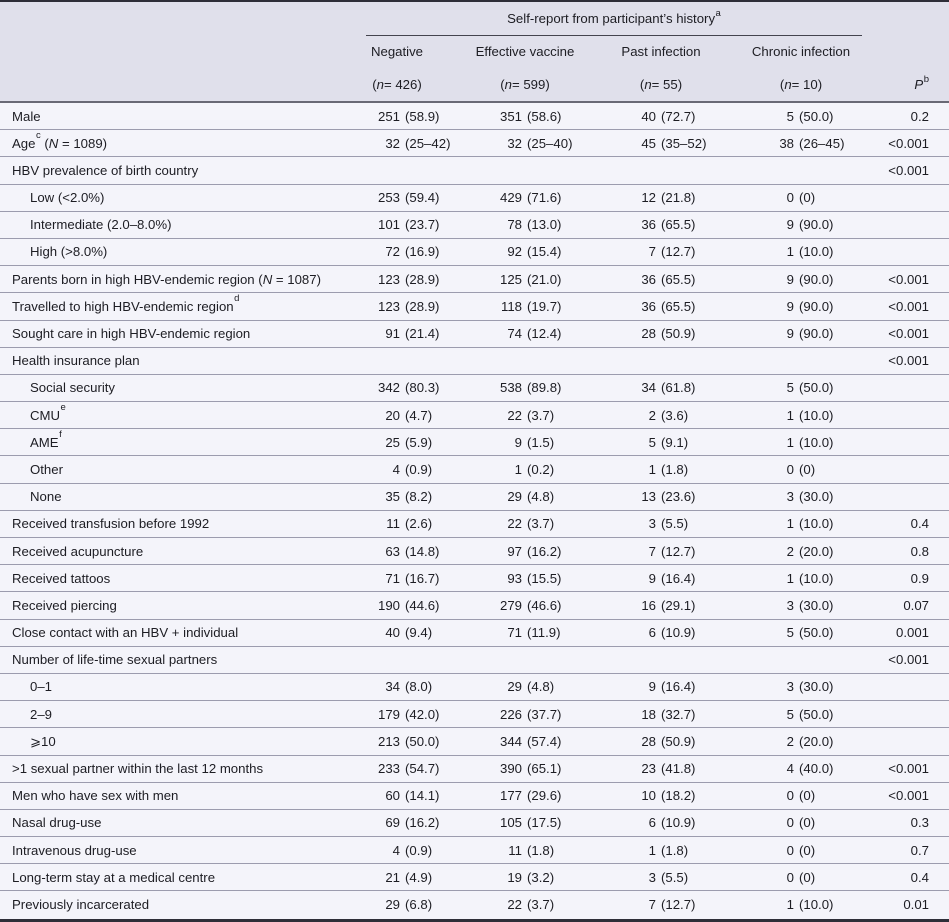 The width and height of the screenshot is (949, 922). I want to click on row-label: Travelled to high HBV-endemic regiond, so click(126, 303).